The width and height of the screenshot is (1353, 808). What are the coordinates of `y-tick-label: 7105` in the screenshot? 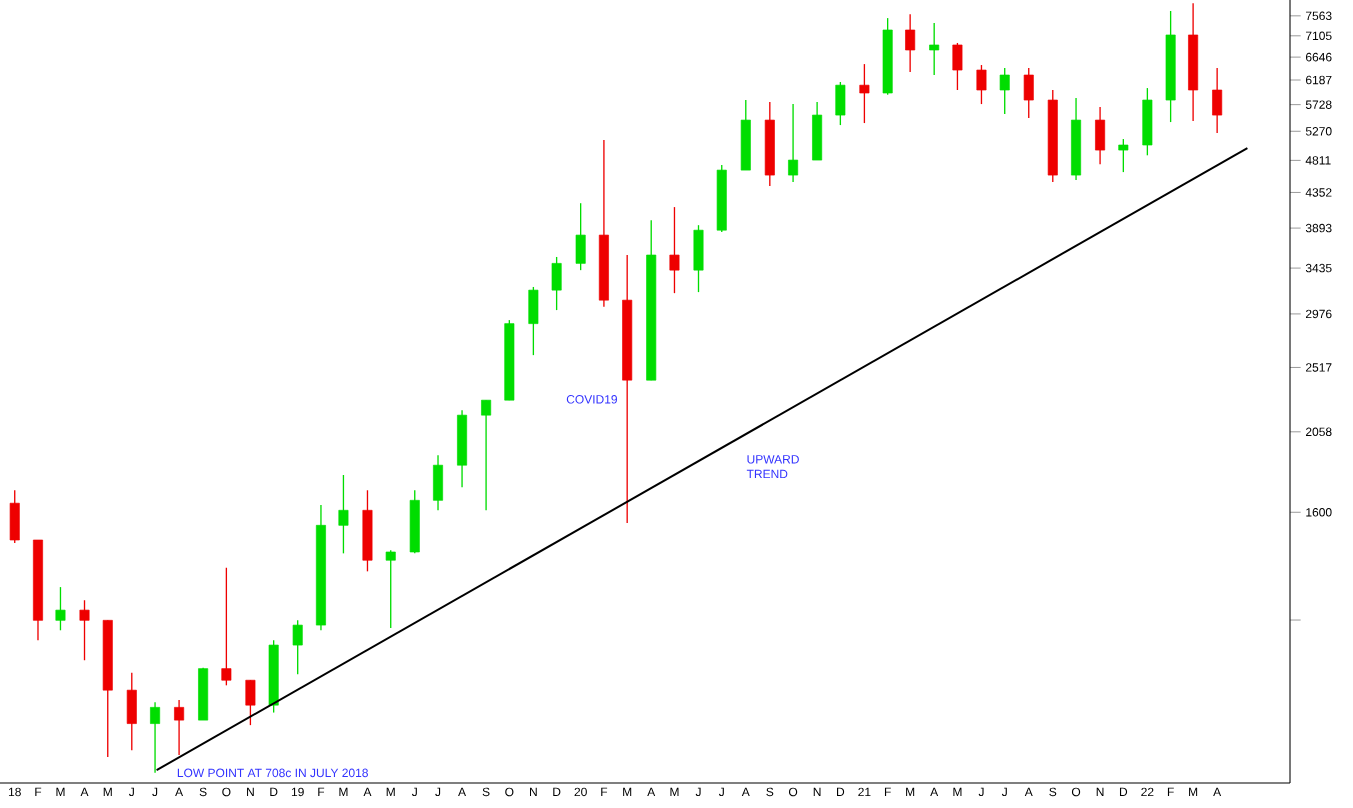 It's located at (1318, 36).